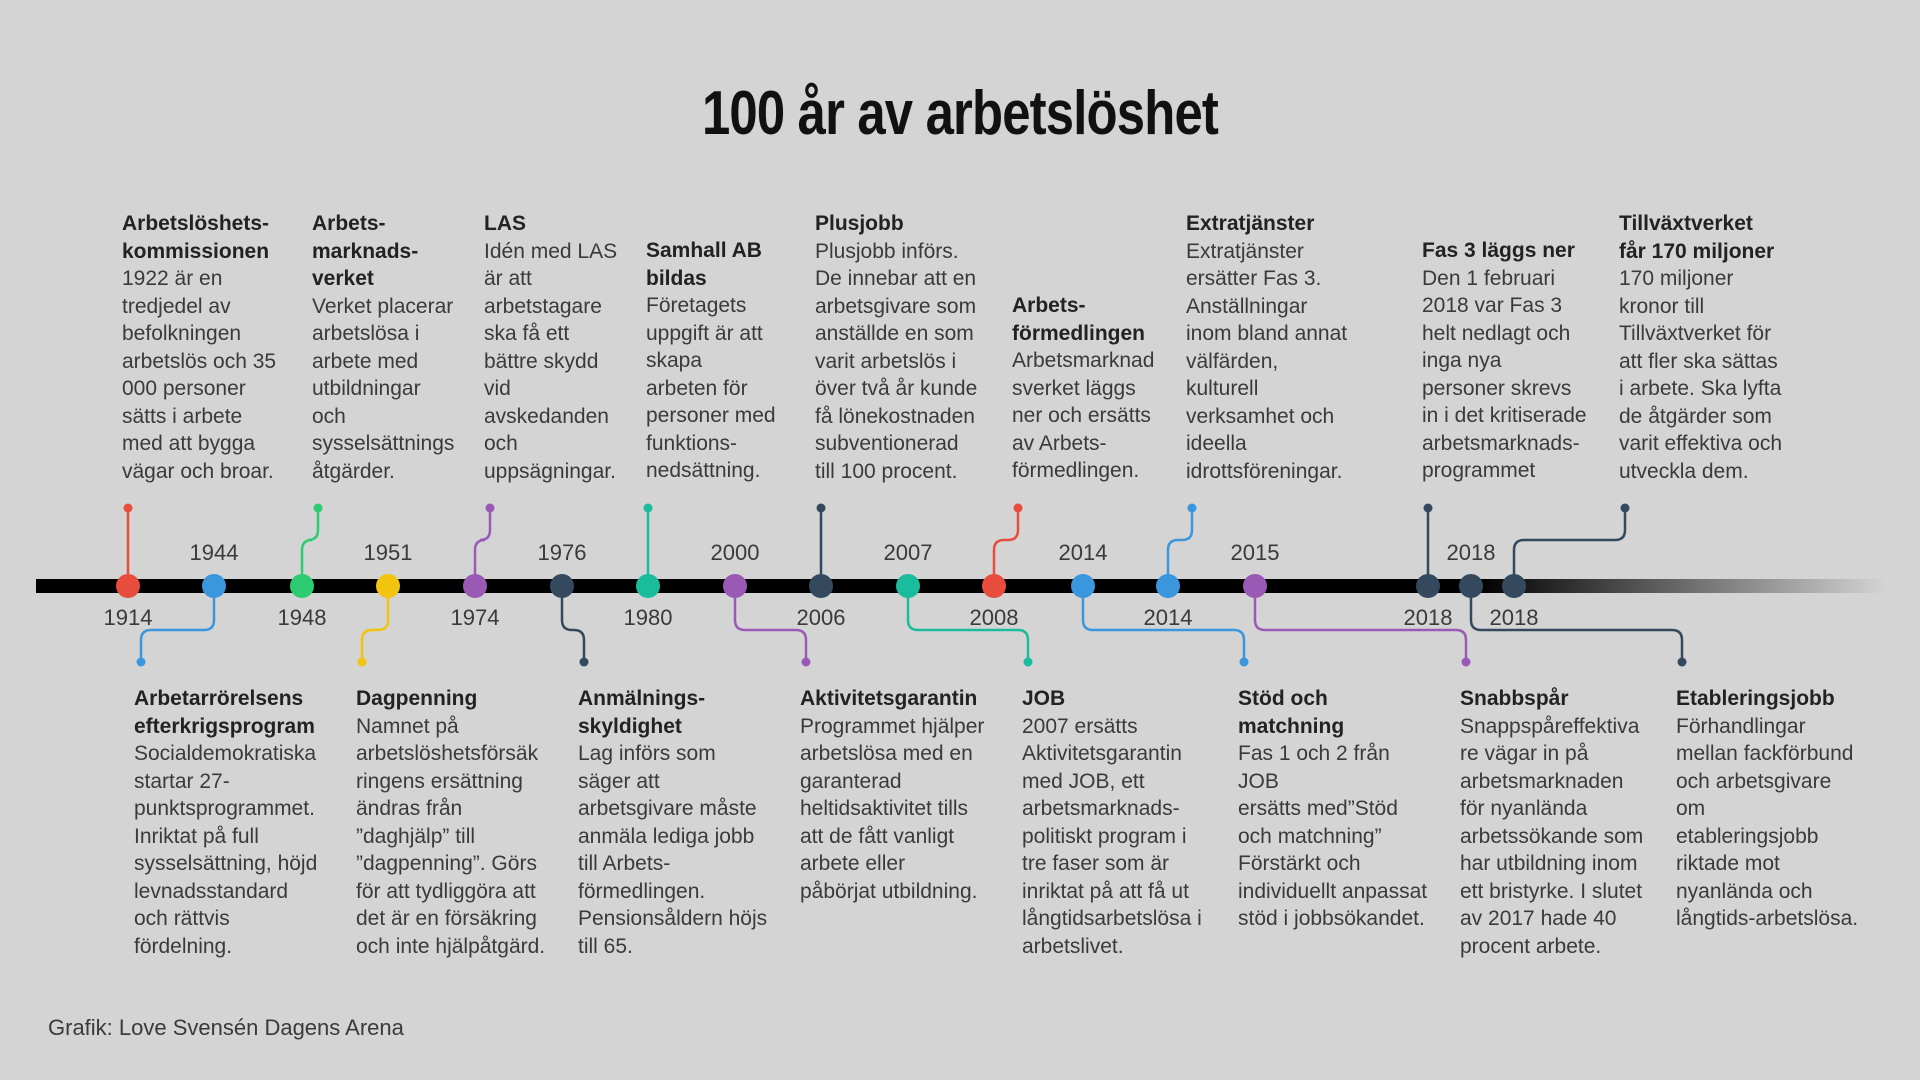 This screenshot has height=1080, width=1920. I want to click on event-heading: Snabbspår, so click(1514, 698).